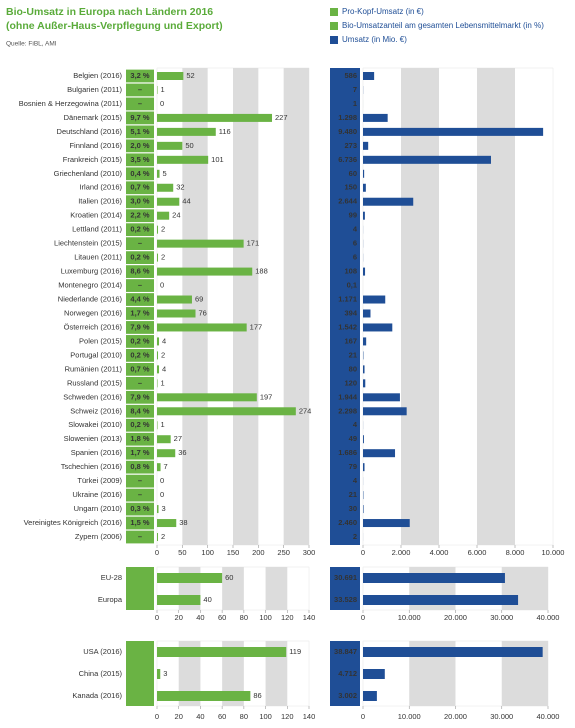 The width and height of the screenshot is (575, 728). What do you see at coordinates (334, 26) in the screenshot?
I see `legend-swatch` at bounding box center [334, 26].